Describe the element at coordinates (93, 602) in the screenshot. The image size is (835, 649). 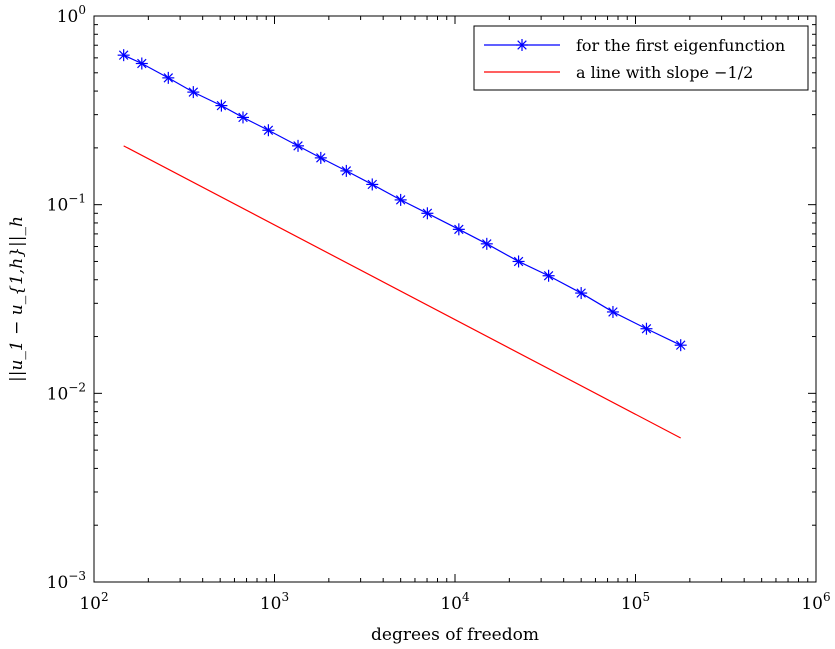
I see `x-tick-label: 10²` at that location.